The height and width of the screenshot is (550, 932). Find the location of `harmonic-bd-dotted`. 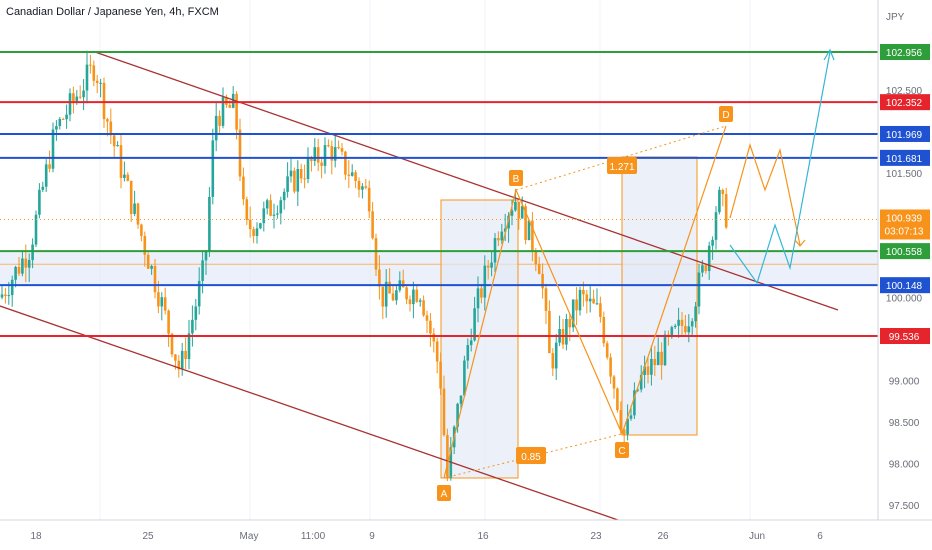

harmonic-bd-dotted is located at coordinates (621, 158).